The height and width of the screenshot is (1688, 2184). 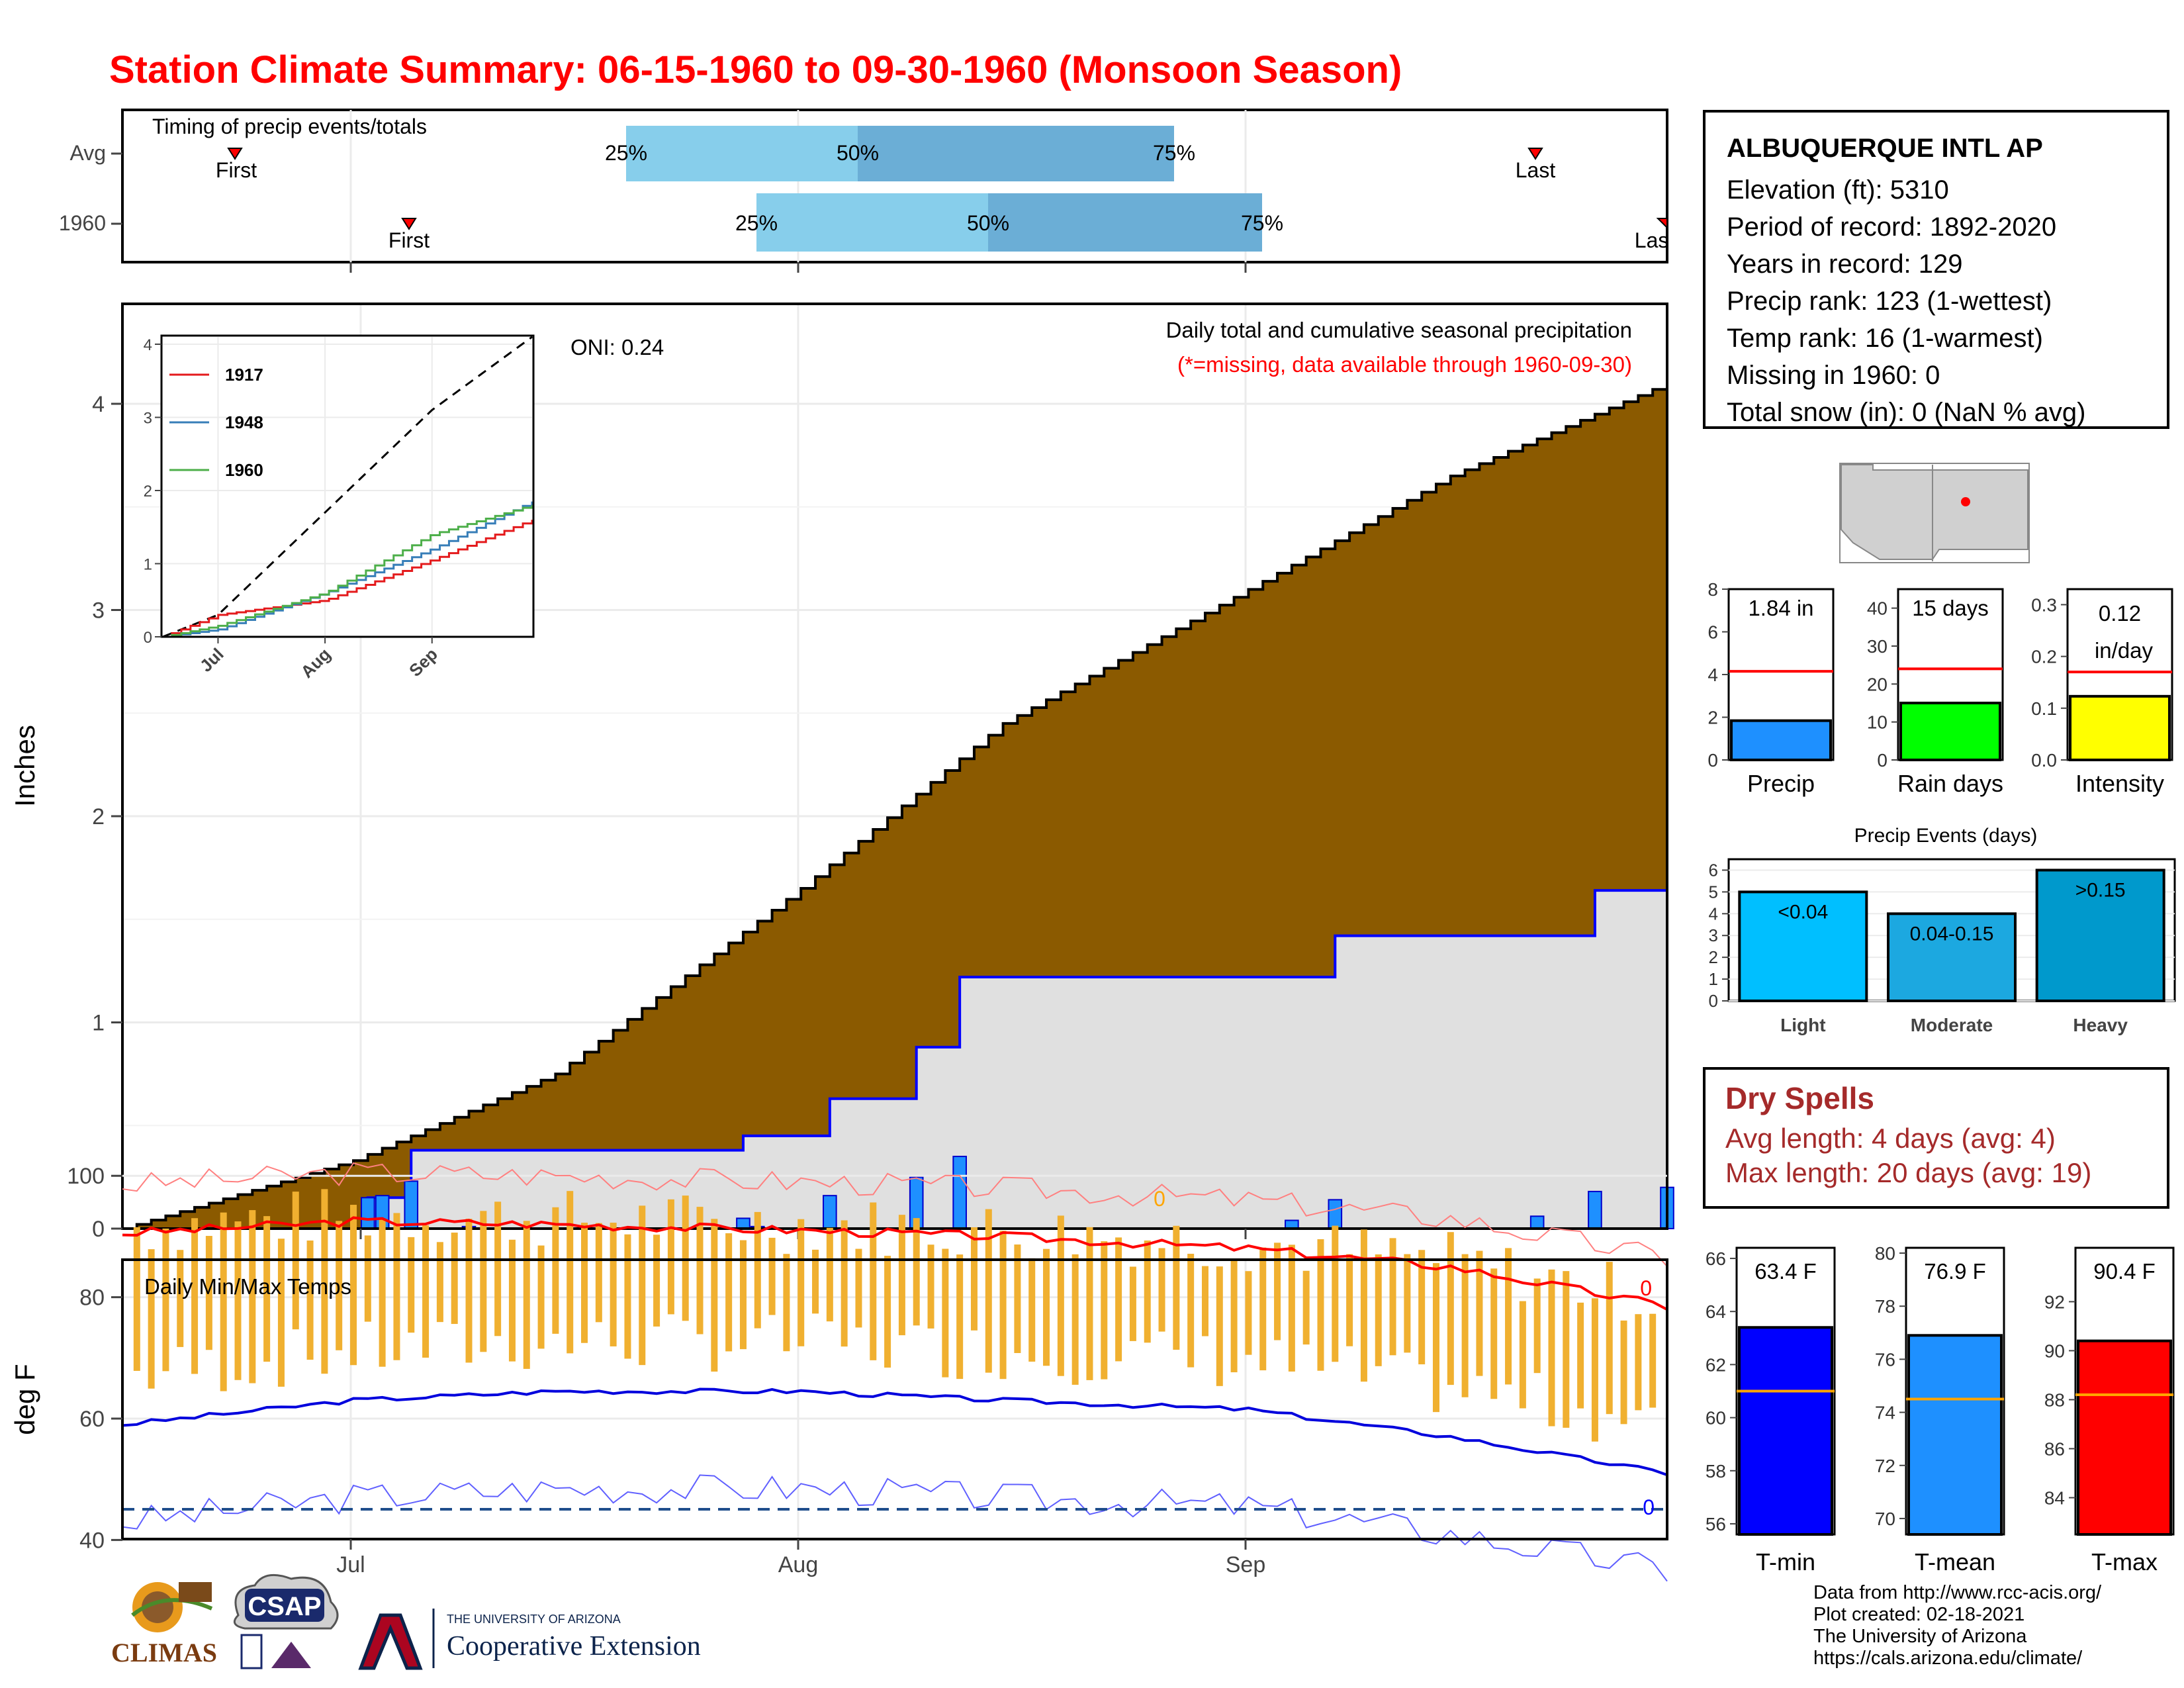 I want to click on dry-spells-max: Max length: 20 days (avg: 19), so click(x=1908, y=1172).